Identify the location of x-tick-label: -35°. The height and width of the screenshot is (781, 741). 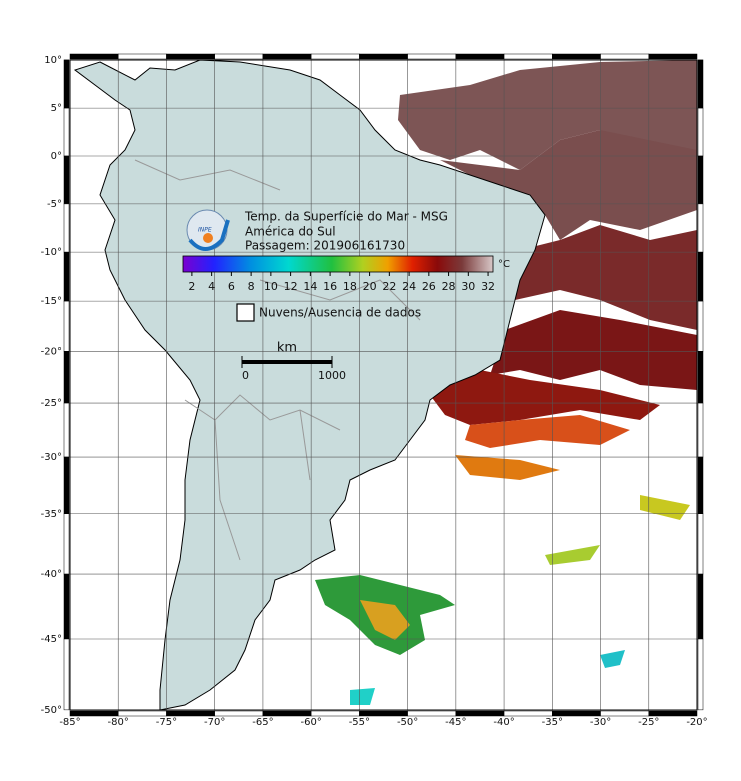
(552, 722).